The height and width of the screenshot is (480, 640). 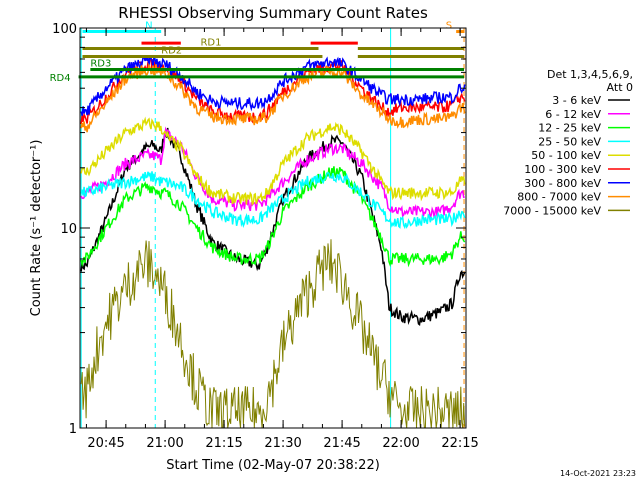 What do you see at coordinates (449, 26) in the screenshot?
I see `flag-label-s: S` at bounding box center [449, 26].